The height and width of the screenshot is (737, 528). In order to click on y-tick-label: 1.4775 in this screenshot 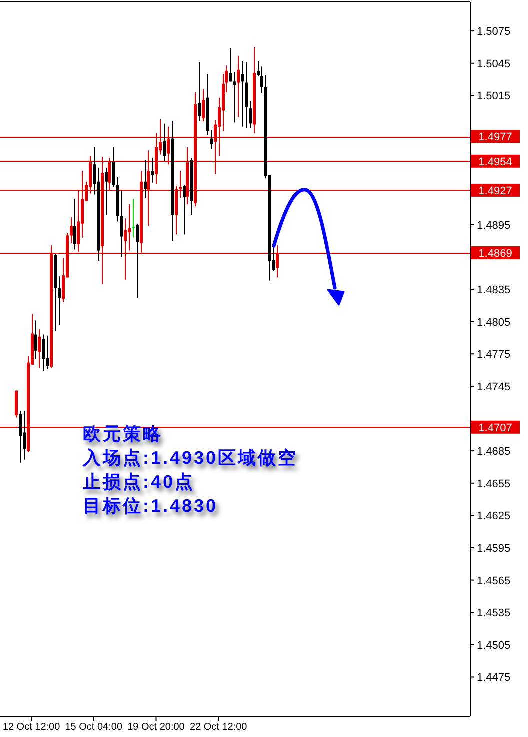, I will do `click(494, 355)`.